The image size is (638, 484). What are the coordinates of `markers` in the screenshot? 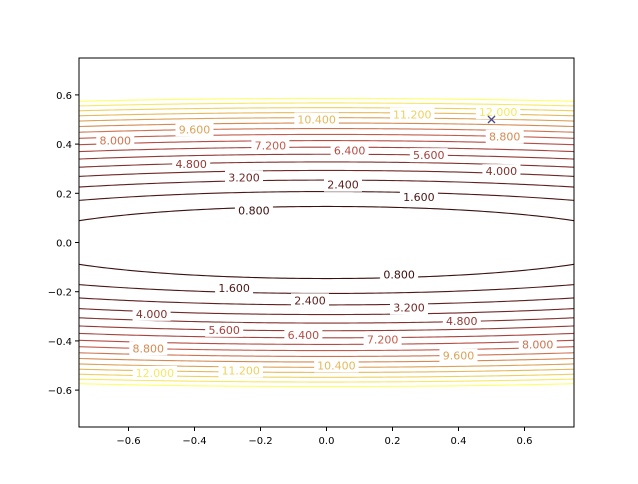 It's located at (491, 119).